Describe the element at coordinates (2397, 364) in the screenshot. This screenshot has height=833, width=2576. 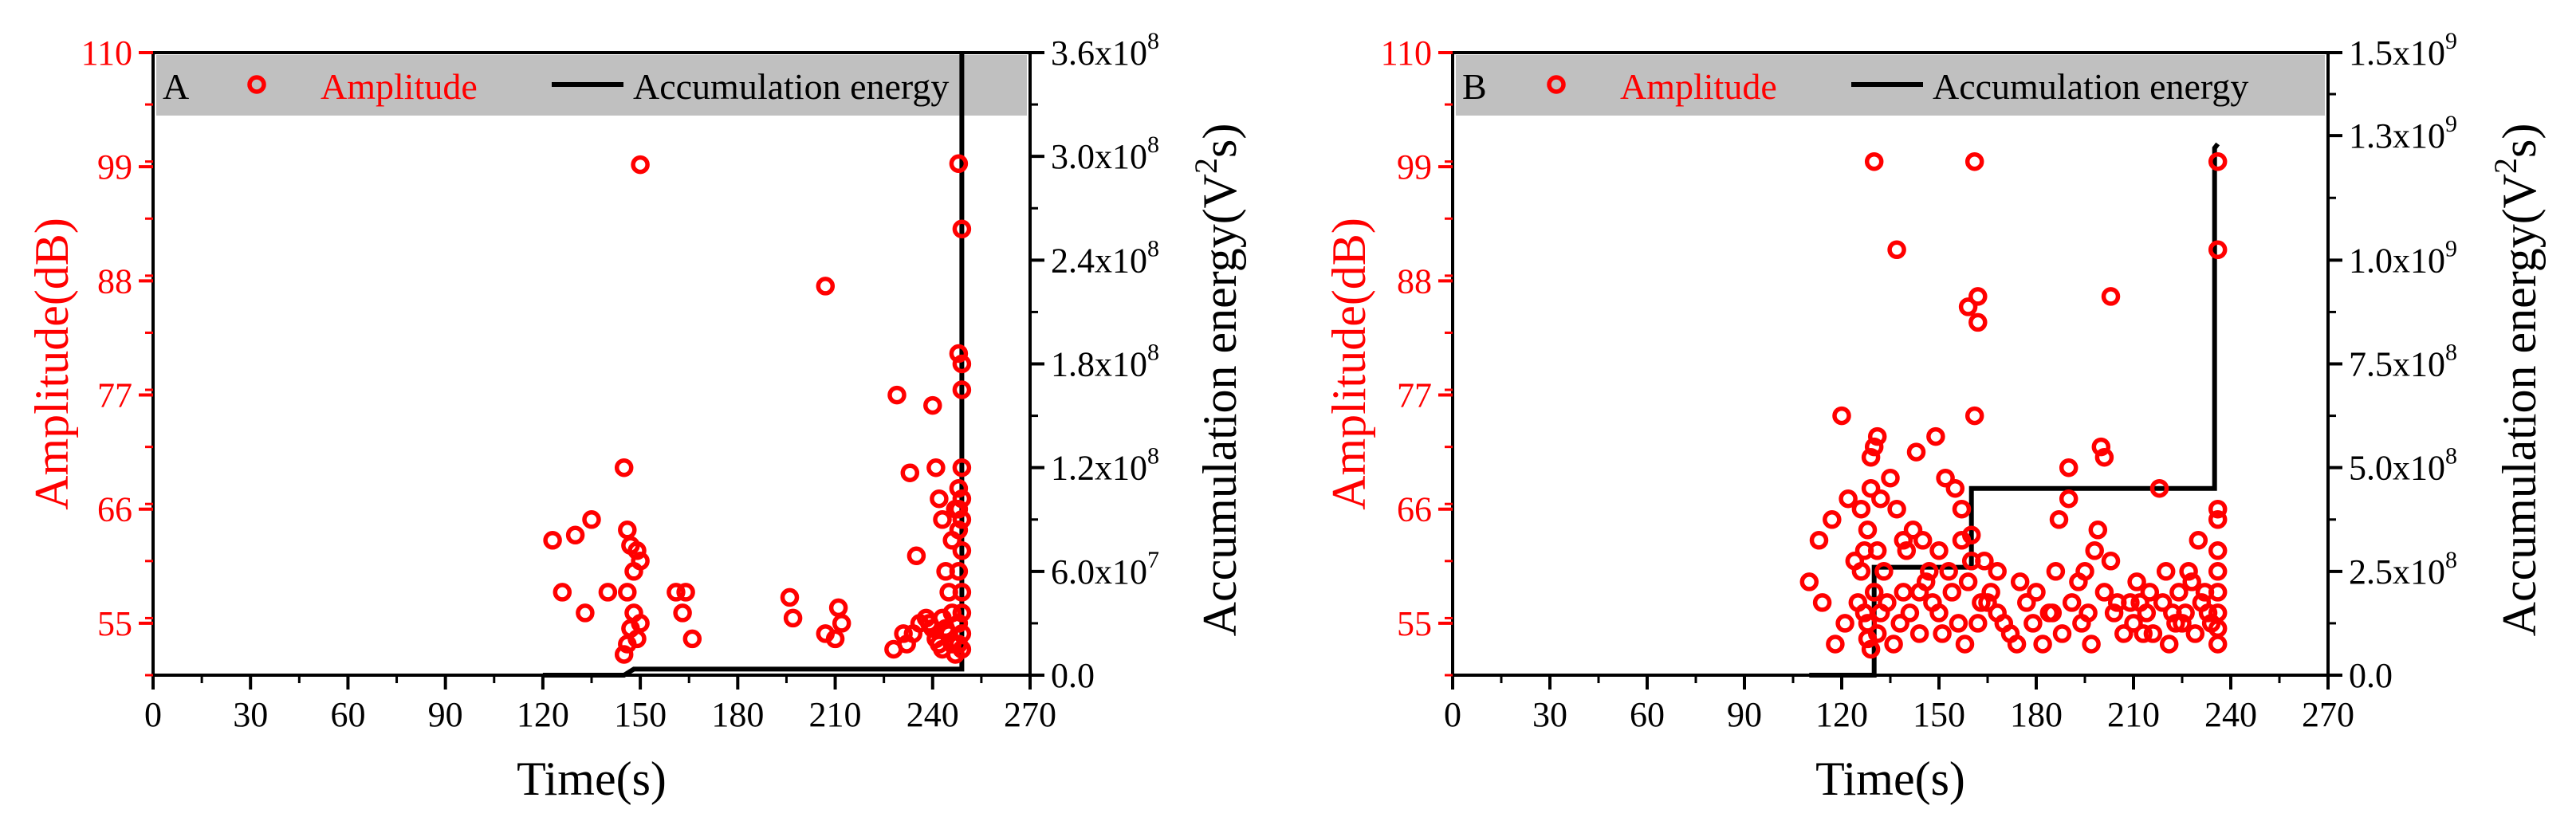
I see `y-right-tick-mantissa: 7.5x10` at that location.